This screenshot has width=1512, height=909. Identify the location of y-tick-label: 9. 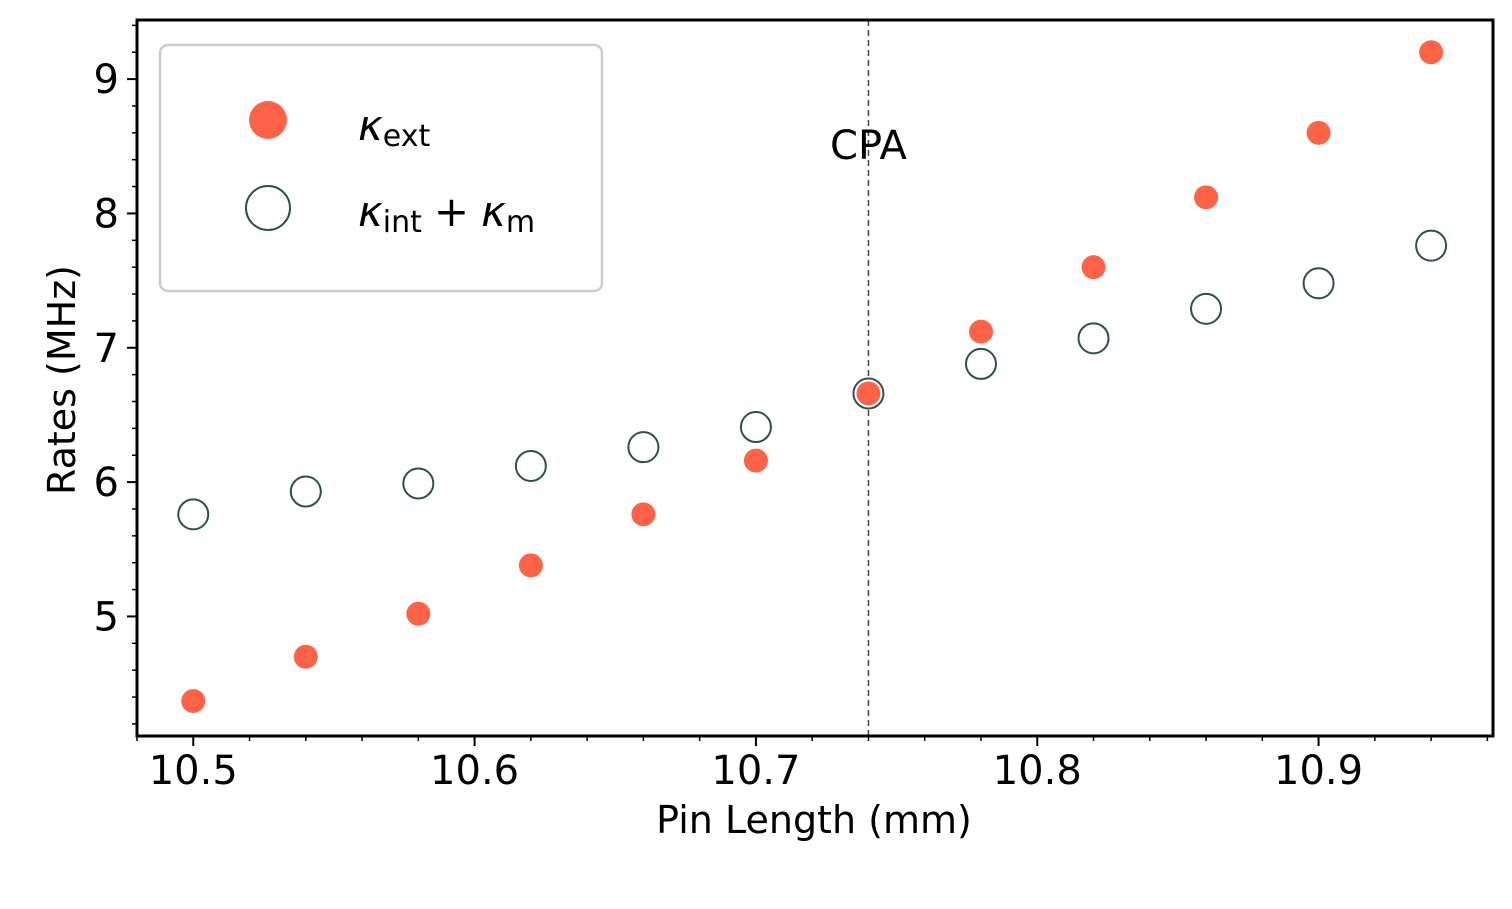
(106, 80).